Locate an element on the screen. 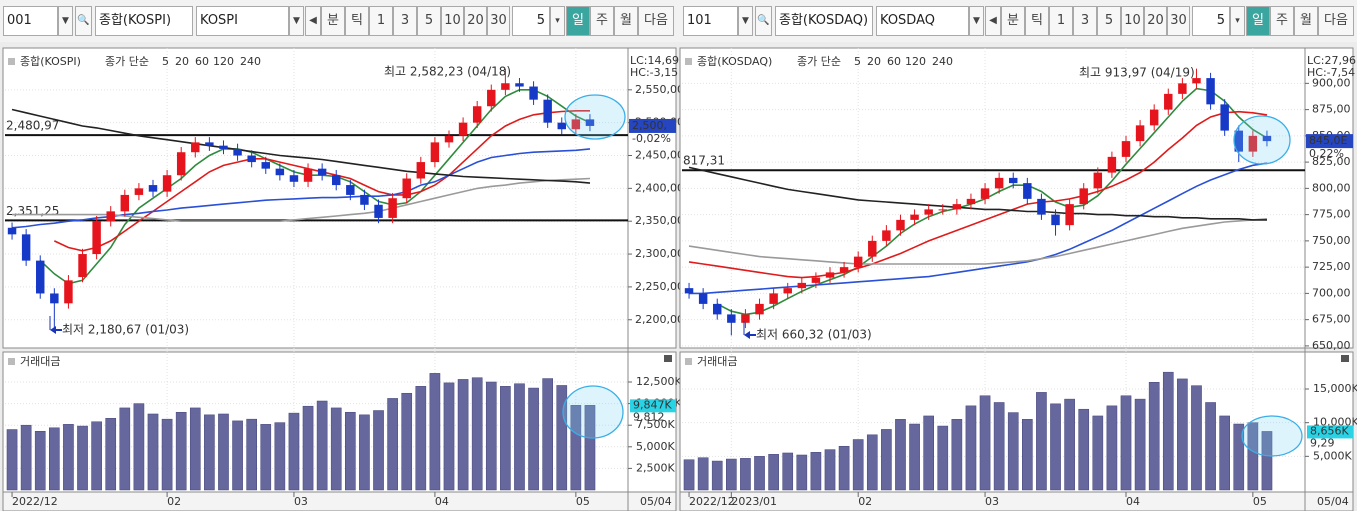 This screenshot has width=1357, height=511. x-tick-label: 2023/01 is located at coordinates (754, 501).